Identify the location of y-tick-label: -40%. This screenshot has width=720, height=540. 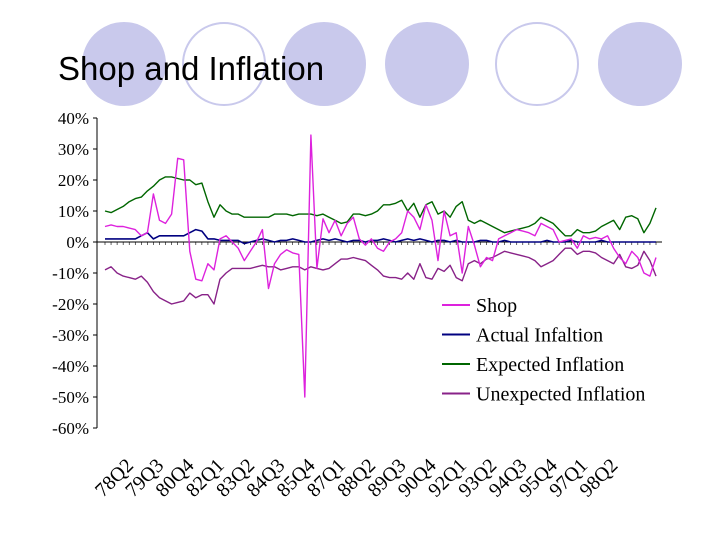
(70, 366).